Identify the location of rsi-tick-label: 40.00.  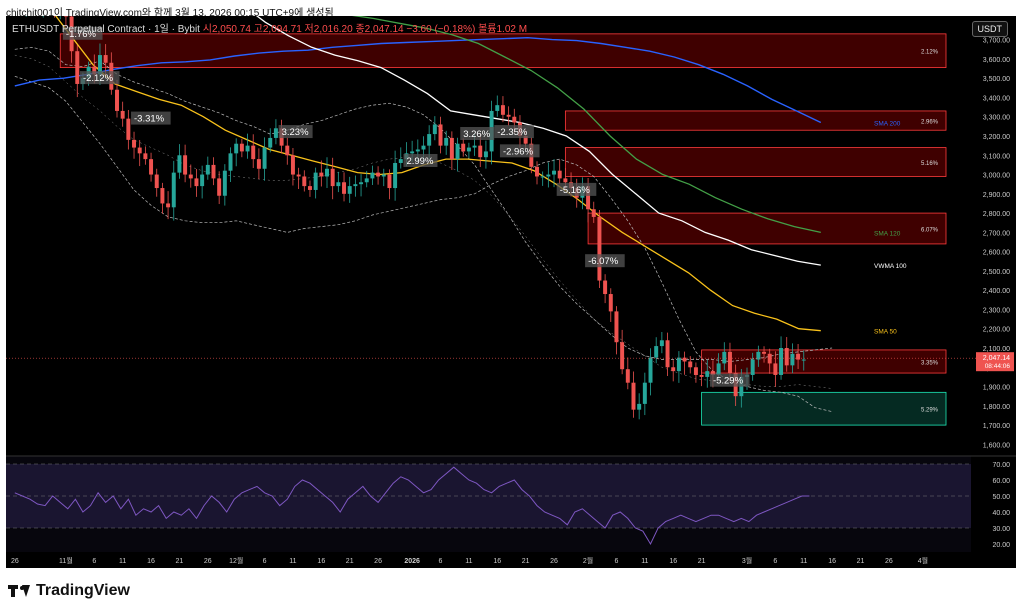
(1001, 513).